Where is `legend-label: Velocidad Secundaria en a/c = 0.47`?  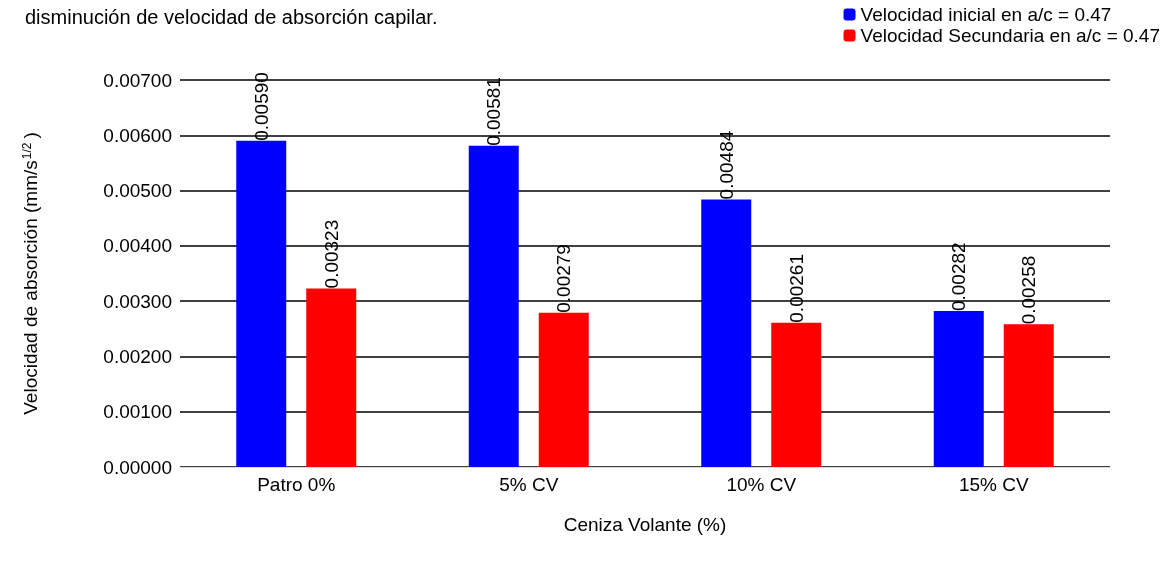 legend-label: Velocidad Secundaria en a/c = 0.47 is located at coordinates (1010, 35).